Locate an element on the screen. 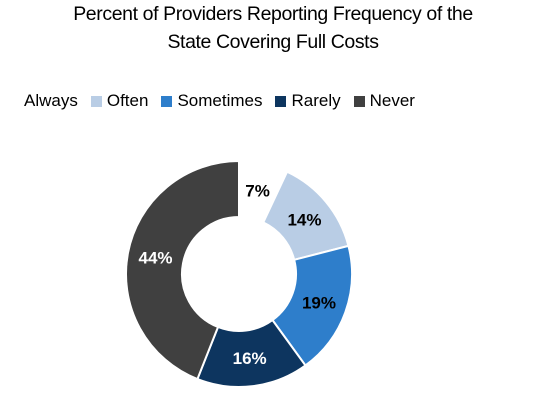 The image size is (546, 403). data-label-always: 7% is located at coordinates (257, 191).